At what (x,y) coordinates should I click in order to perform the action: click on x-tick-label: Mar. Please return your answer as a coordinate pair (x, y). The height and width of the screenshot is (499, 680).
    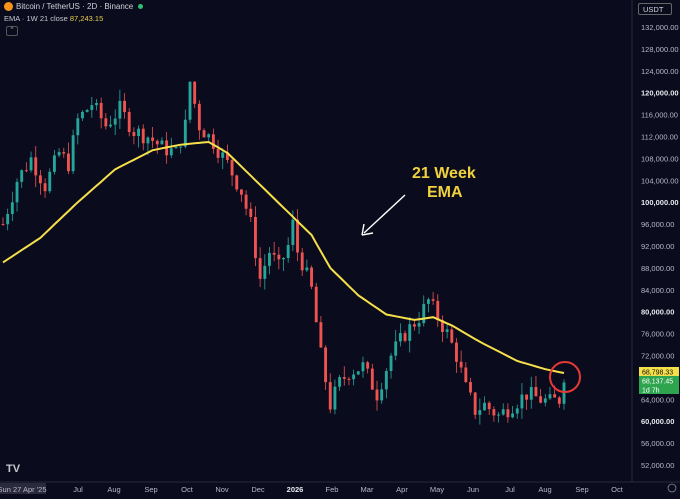
    Looking at the image, I should click on (367, 489).